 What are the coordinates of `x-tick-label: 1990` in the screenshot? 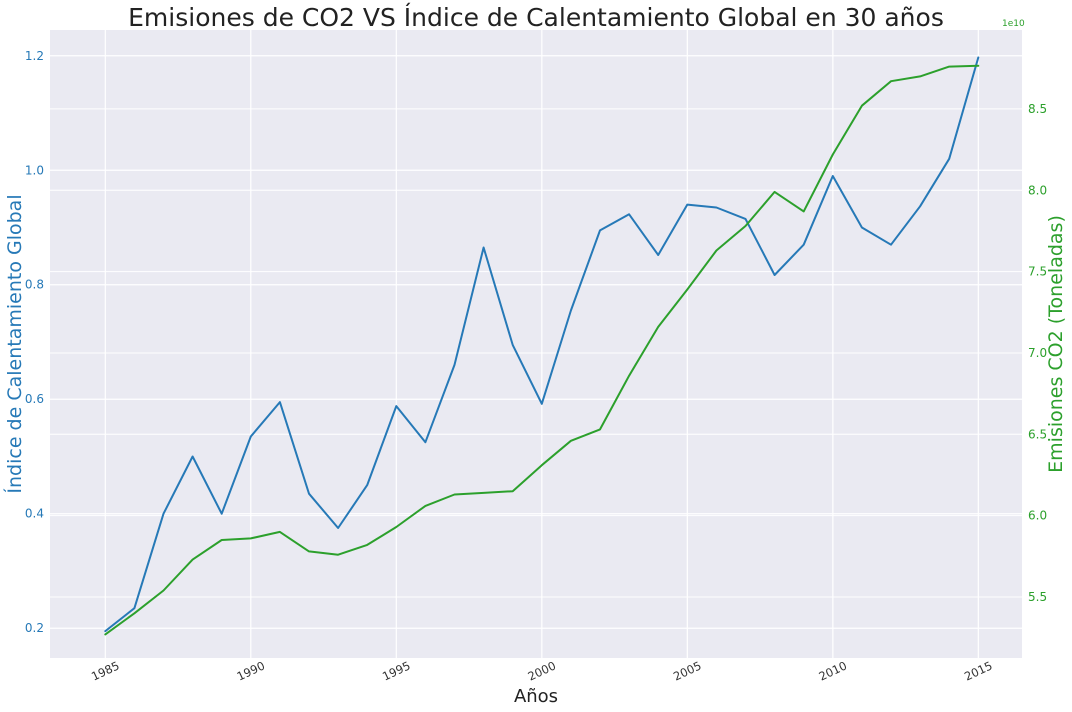 It's located at (251, 670).